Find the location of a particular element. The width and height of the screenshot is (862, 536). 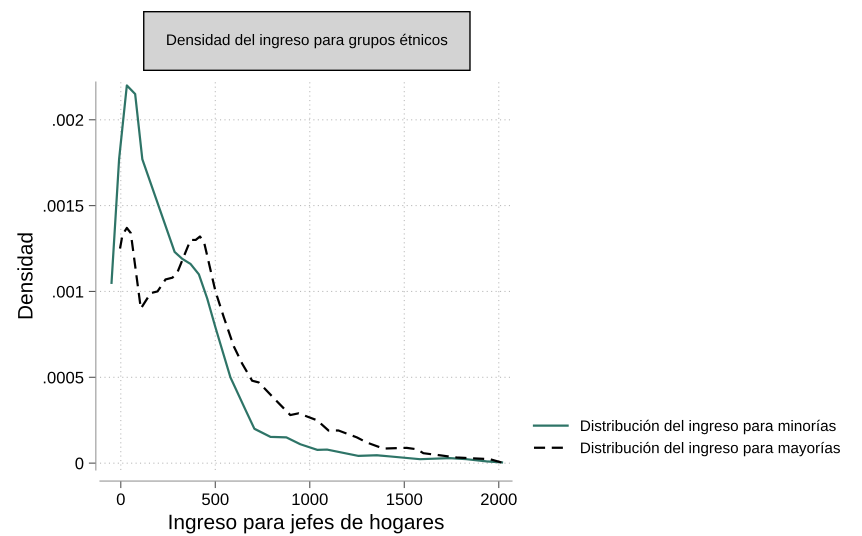

x-tick-label: 0 is located at coordinates (120, 499).